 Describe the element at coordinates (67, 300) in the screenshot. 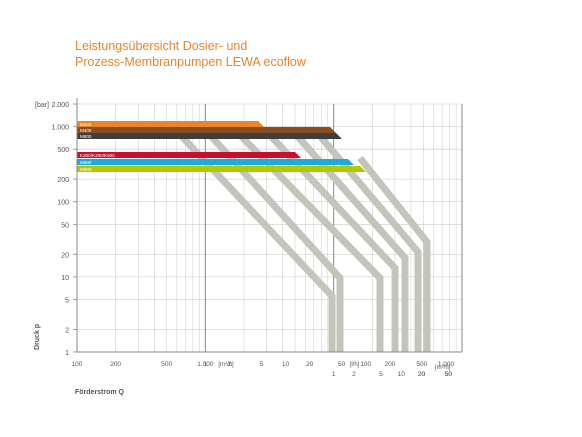

I see `y-tick-label: 5` at that location.